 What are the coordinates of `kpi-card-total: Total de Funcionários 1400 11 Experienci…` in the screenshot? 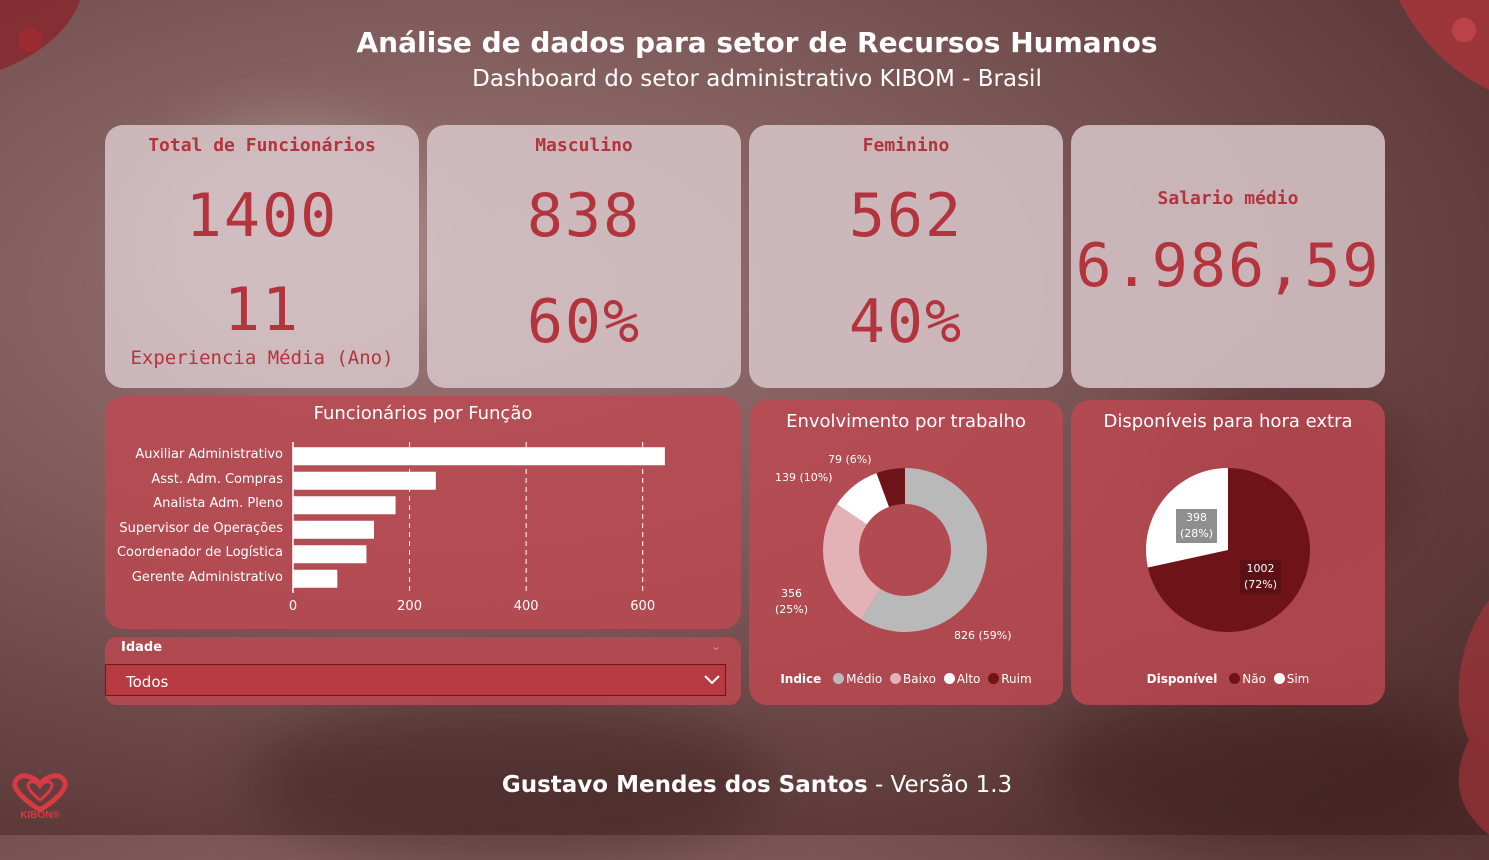 It's located at (262, 256).